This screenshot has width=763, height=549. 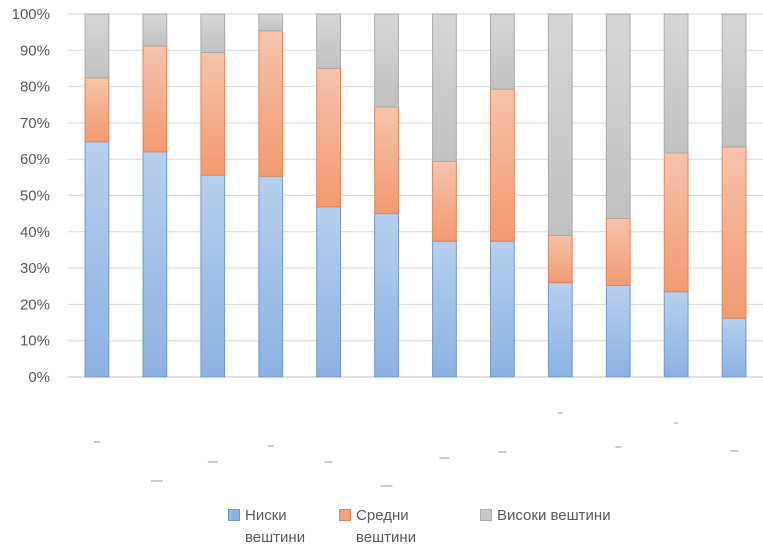 What do you see at coordinates (234, 515) in the screenshot?
I see `legend-swatch-low-skills` at bounding box center [234, 515].